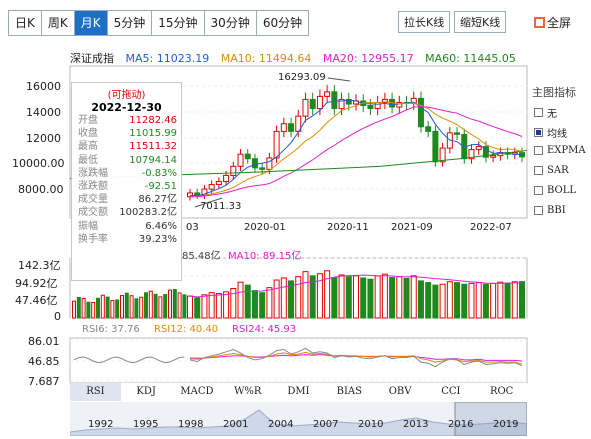  Describe the element at coordinates (371, 424) in the screenshot. I see `navigator-year-label: 2010` at that location.